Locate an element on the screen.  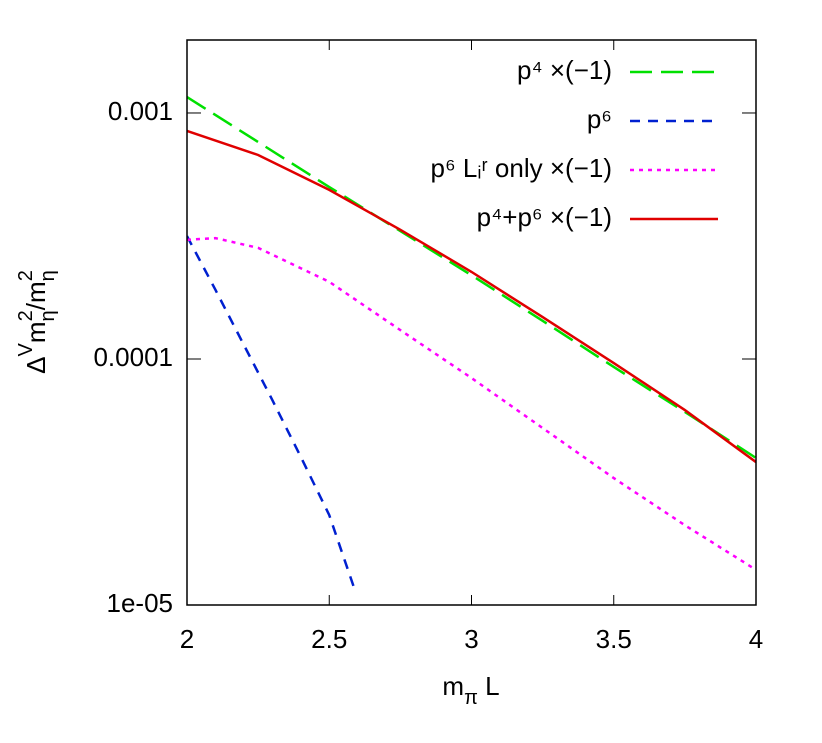
y-tick-label: 0.0001 is located at coordinates (133, 357).